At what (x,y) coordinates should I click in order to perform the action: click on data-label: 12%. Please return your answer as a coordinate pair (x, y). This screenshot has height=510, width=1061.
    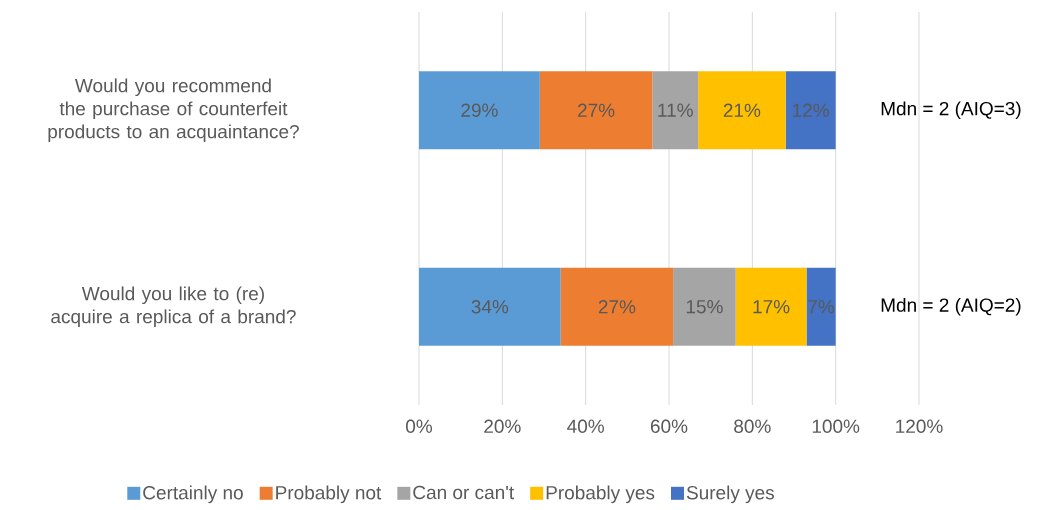
    Looking at the image, I should click on (811, 110).